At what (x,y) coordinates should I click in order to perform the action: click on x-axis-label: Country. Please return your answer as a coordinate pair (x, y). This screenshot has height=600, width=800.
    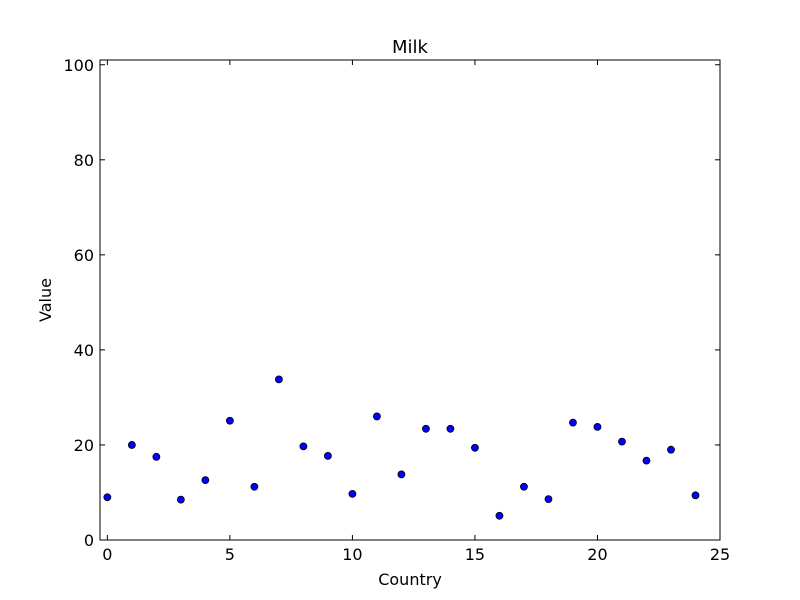
    Looking at the image, I should click on (410, 579).